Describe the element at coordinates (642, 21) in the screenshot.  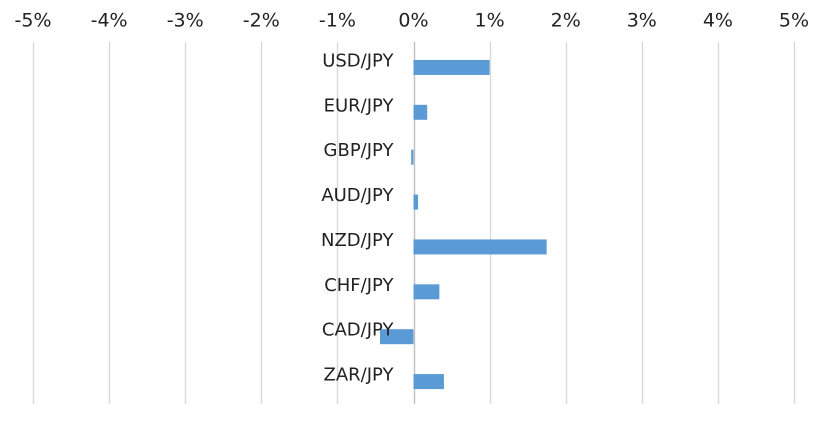
I see `x-tick-label: 3%` at that location.